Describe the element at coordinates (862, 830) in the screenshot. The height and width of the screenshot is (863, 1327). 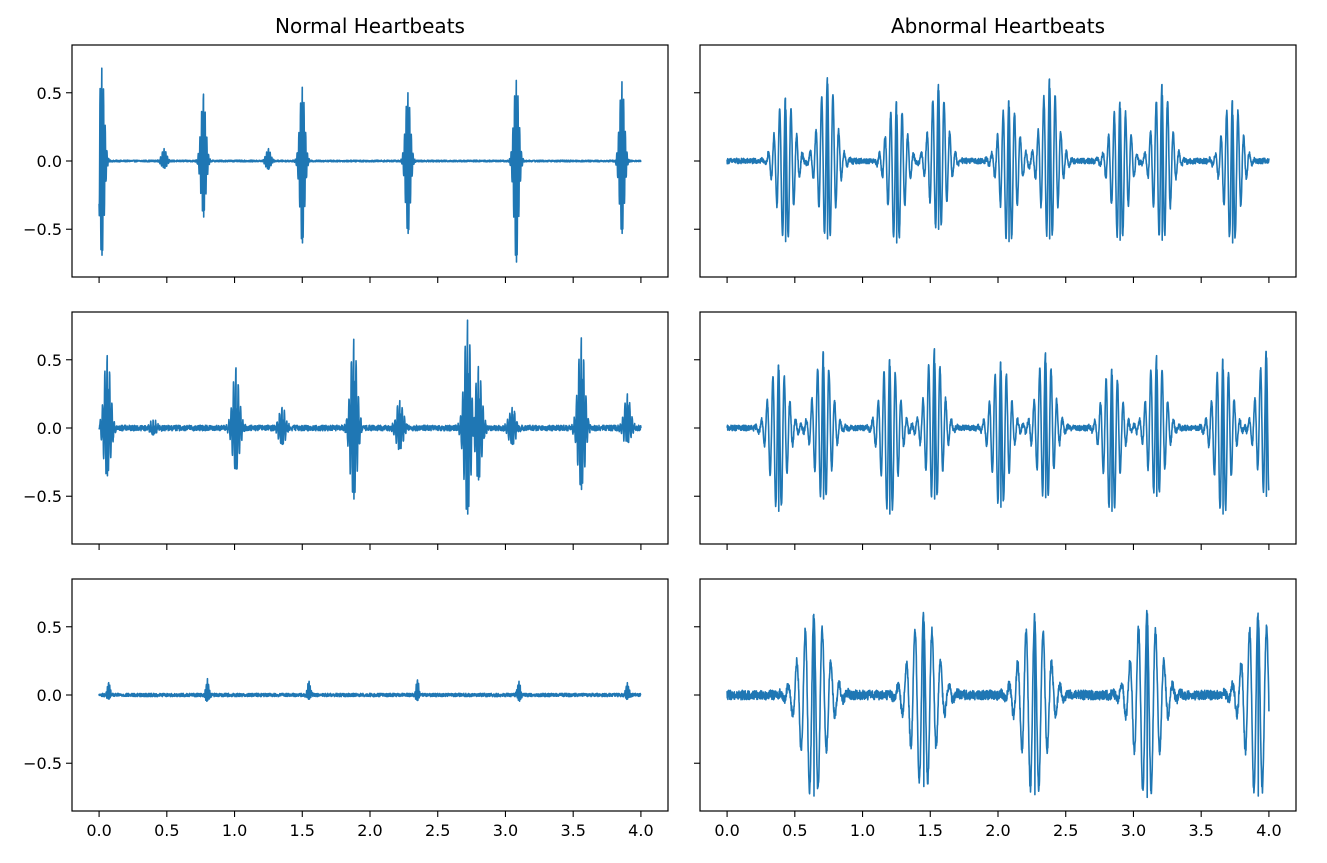
I see `x-tick-label-abnormal-3-2: 1.0` at that location.